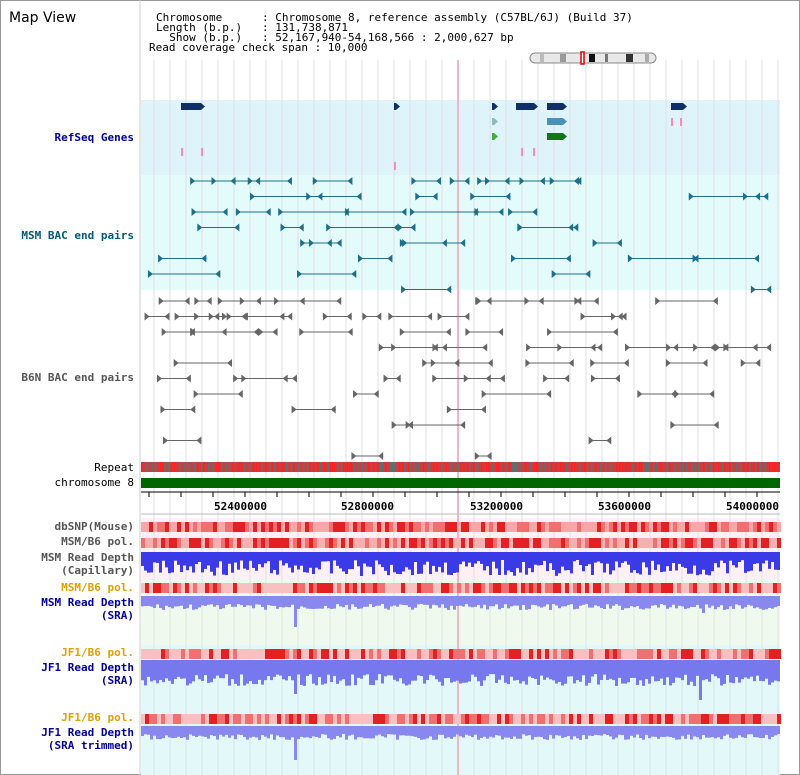  I want to click on track-label-msm-b6-pol: MSM/B6 pol., so click(97, 541).